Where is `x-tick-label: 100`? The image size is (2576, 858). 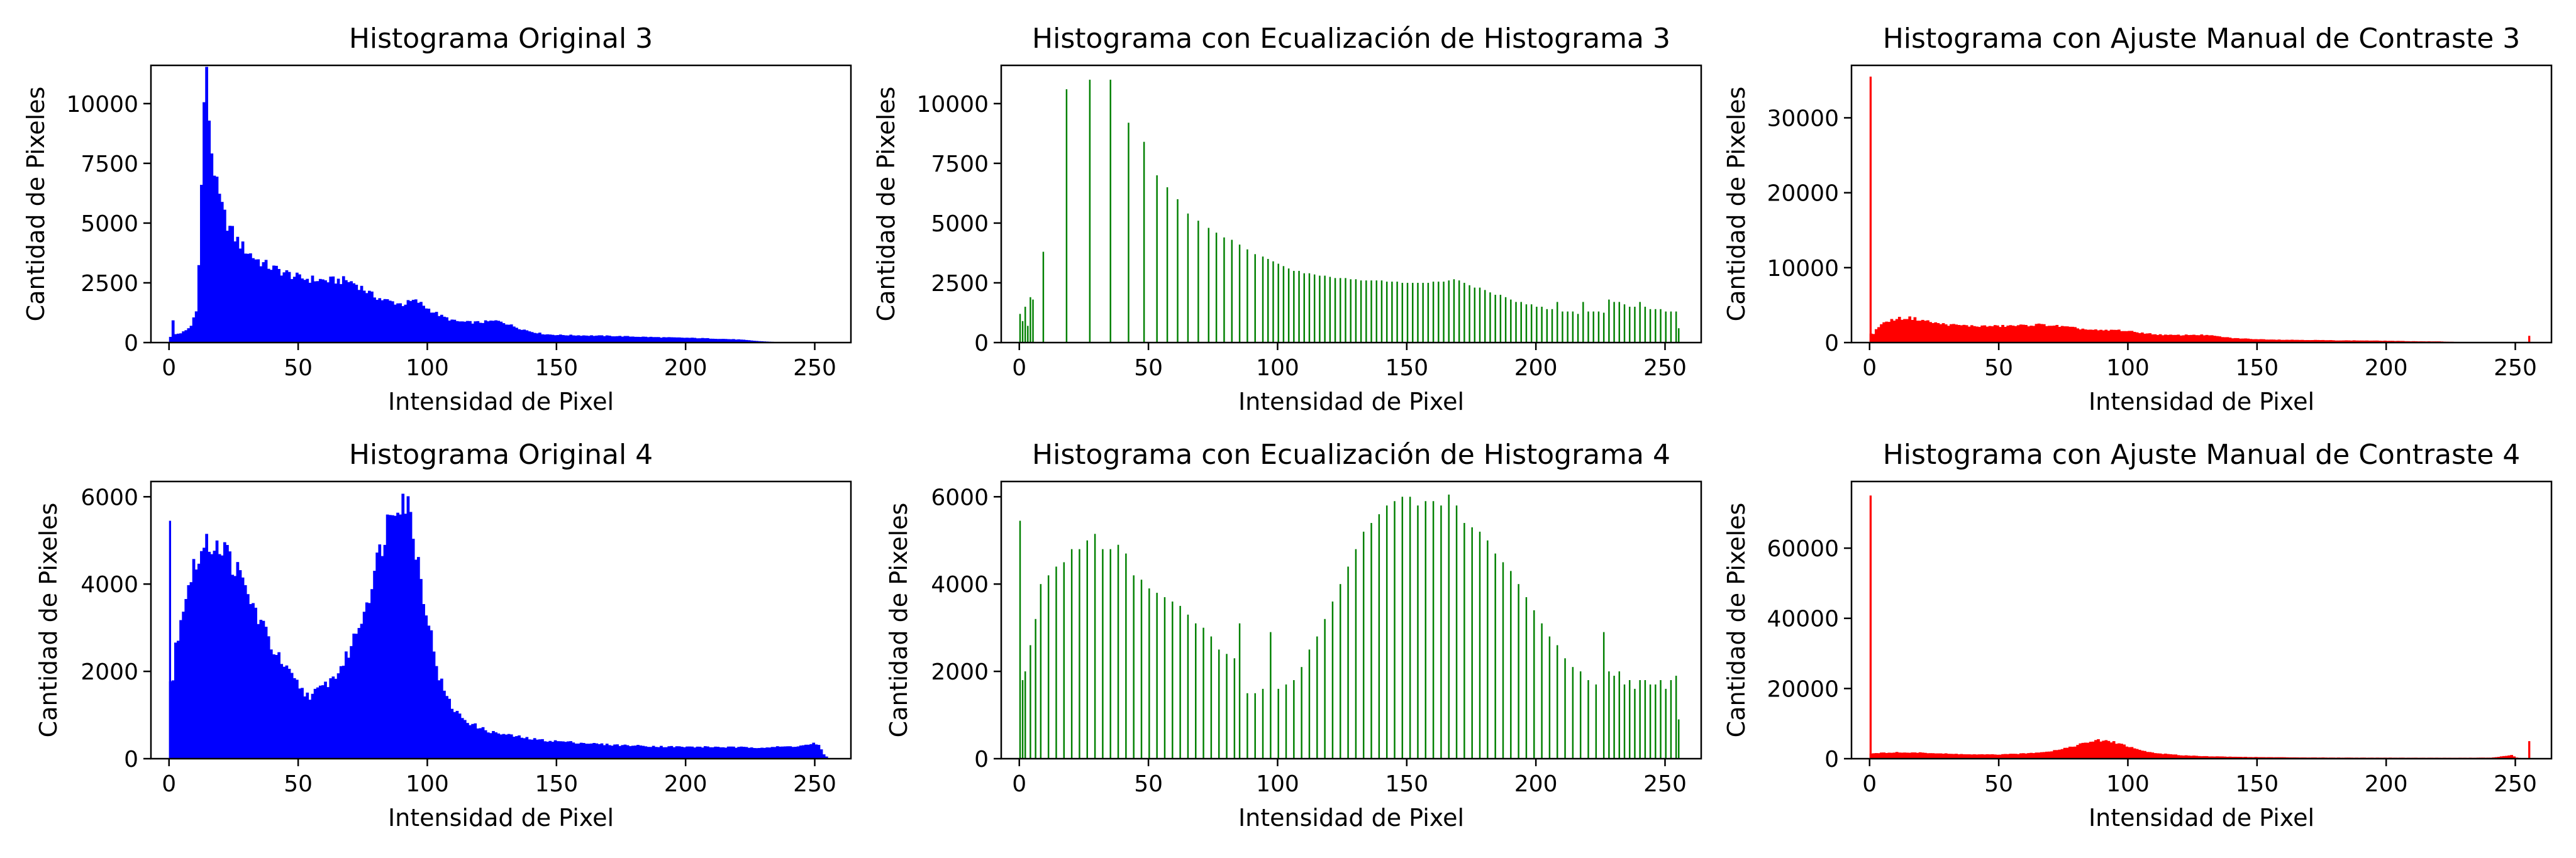 x-tick-label: 100 is located at coordinates (1277, 368).